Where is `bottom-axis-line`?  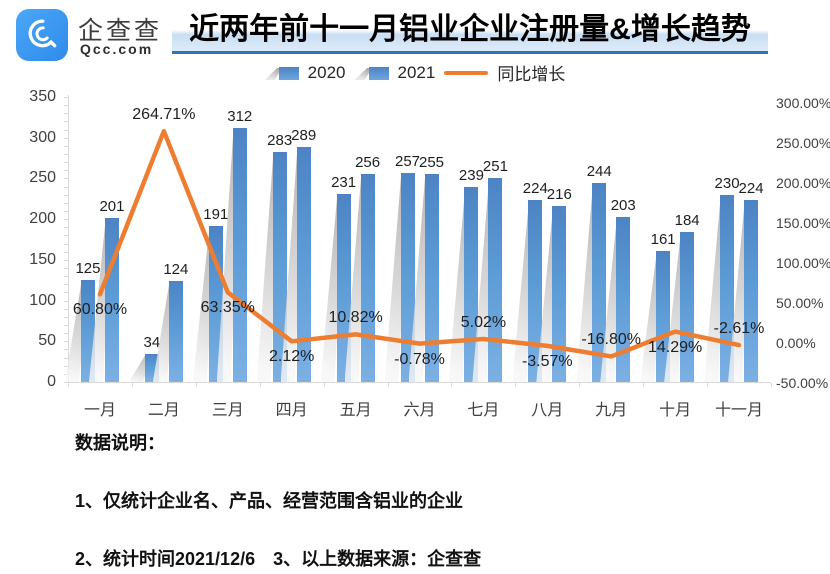 bottom-axis-line is located at coordinates (419, 382).